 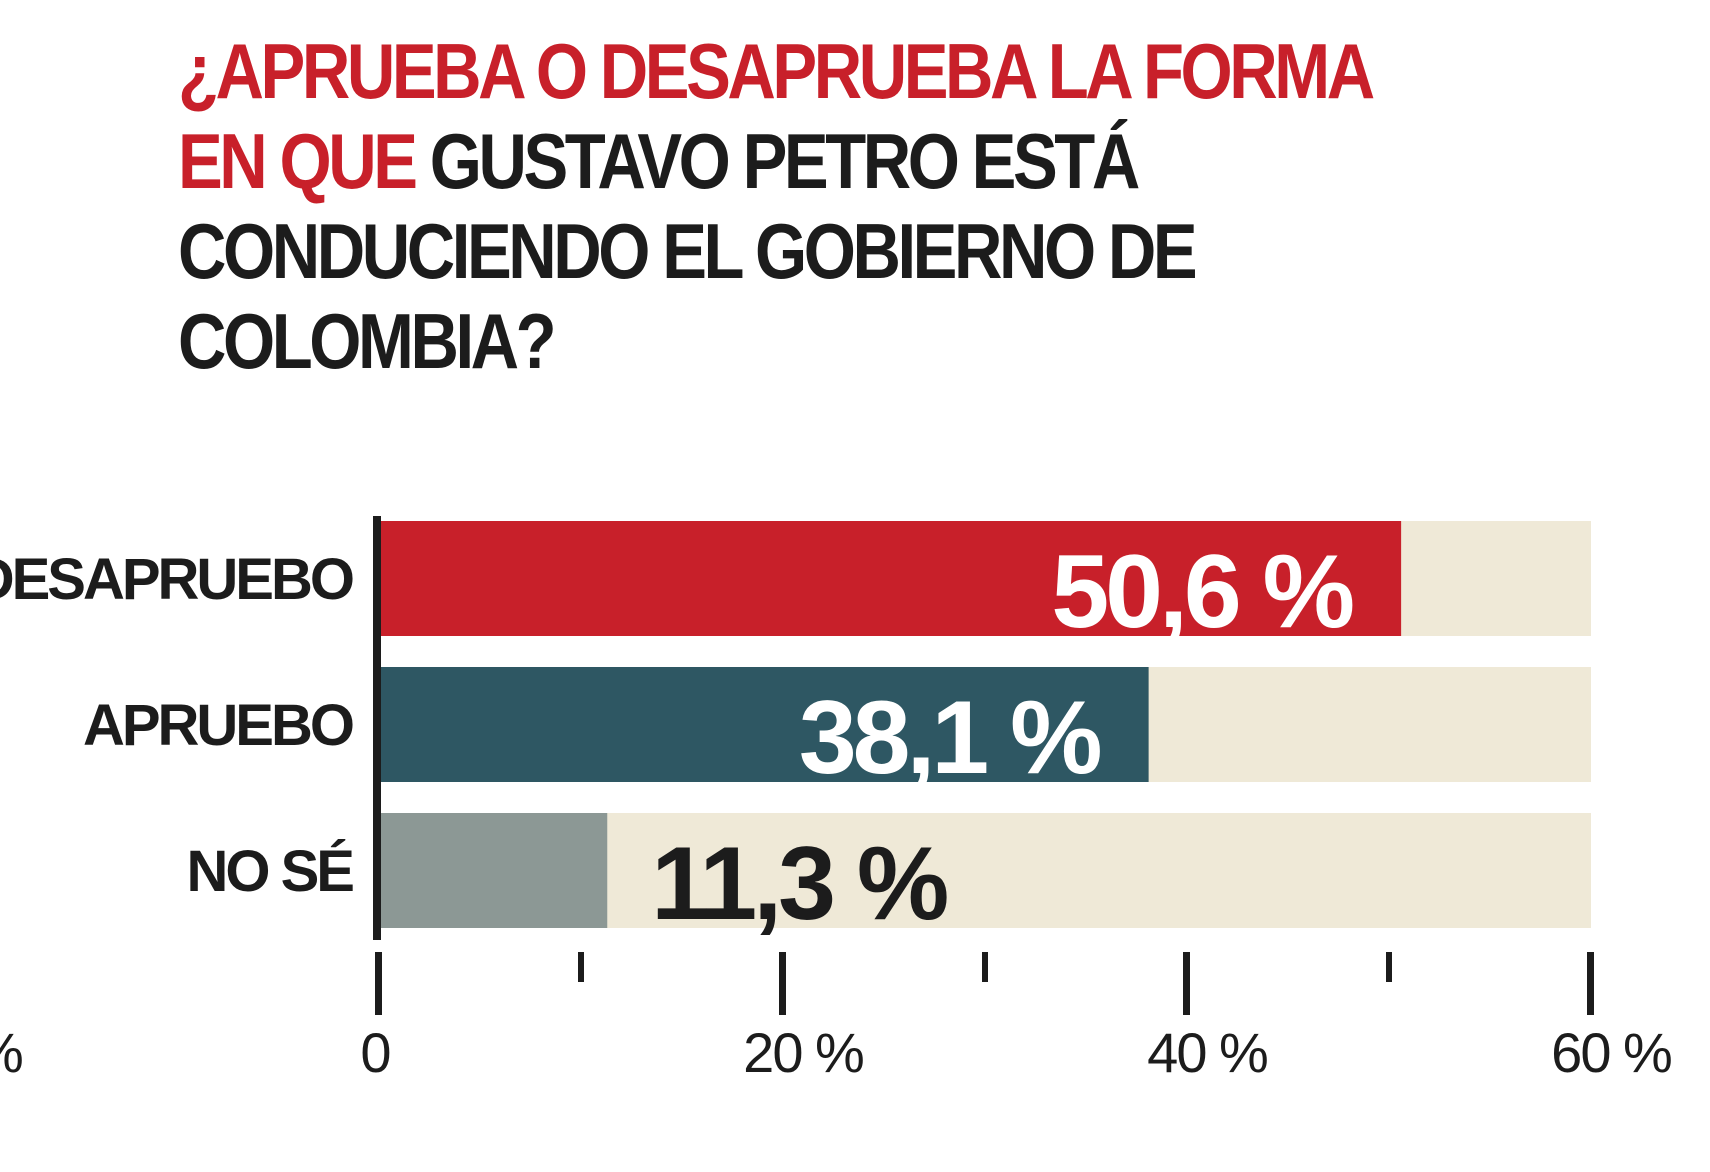 What do you see at coordinates (11, 1052) in the screenshot?
I see `edge-fragment-label: %` at bounding box center [11, 1052].